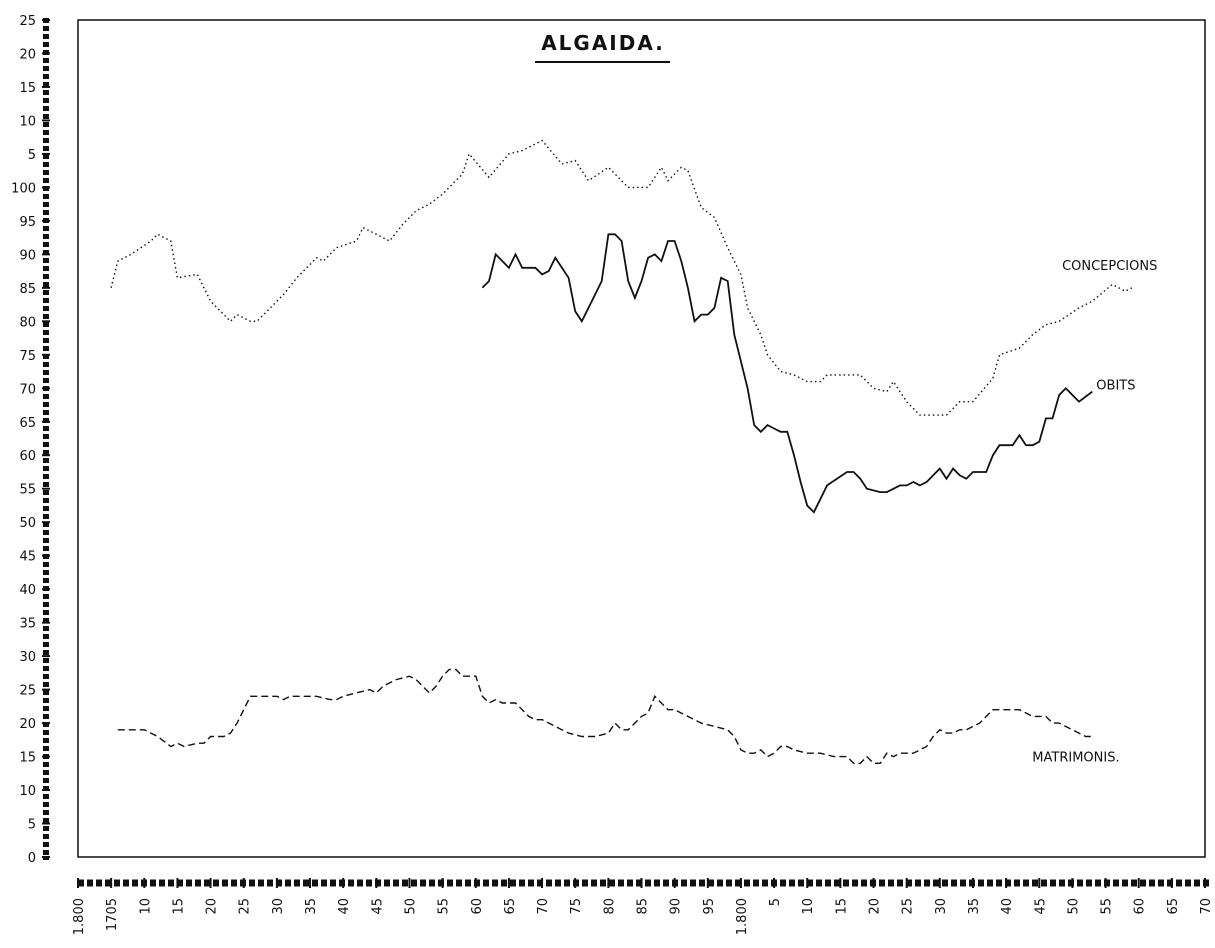 This screenshot has height=948, width=1215. Describe the element at coordinates (27, 557) in the screenshot. I see `y-tick-label: 45` at that location.